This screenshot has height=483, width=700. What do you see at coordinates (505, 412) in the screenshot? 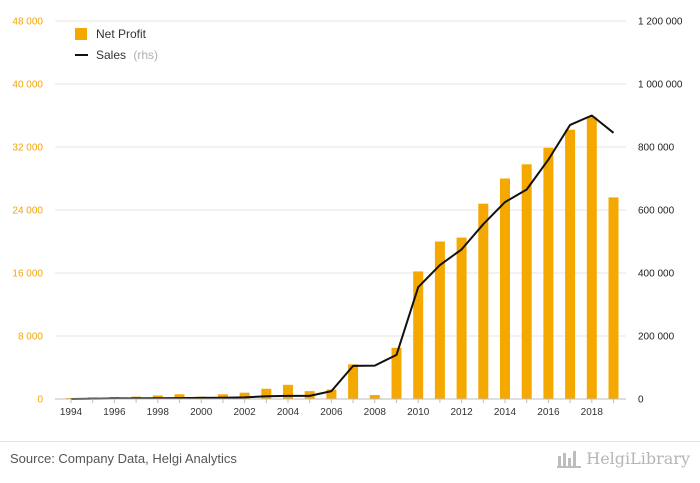
I see `x-tick-label: 2014` at bounding box center [505, 412].